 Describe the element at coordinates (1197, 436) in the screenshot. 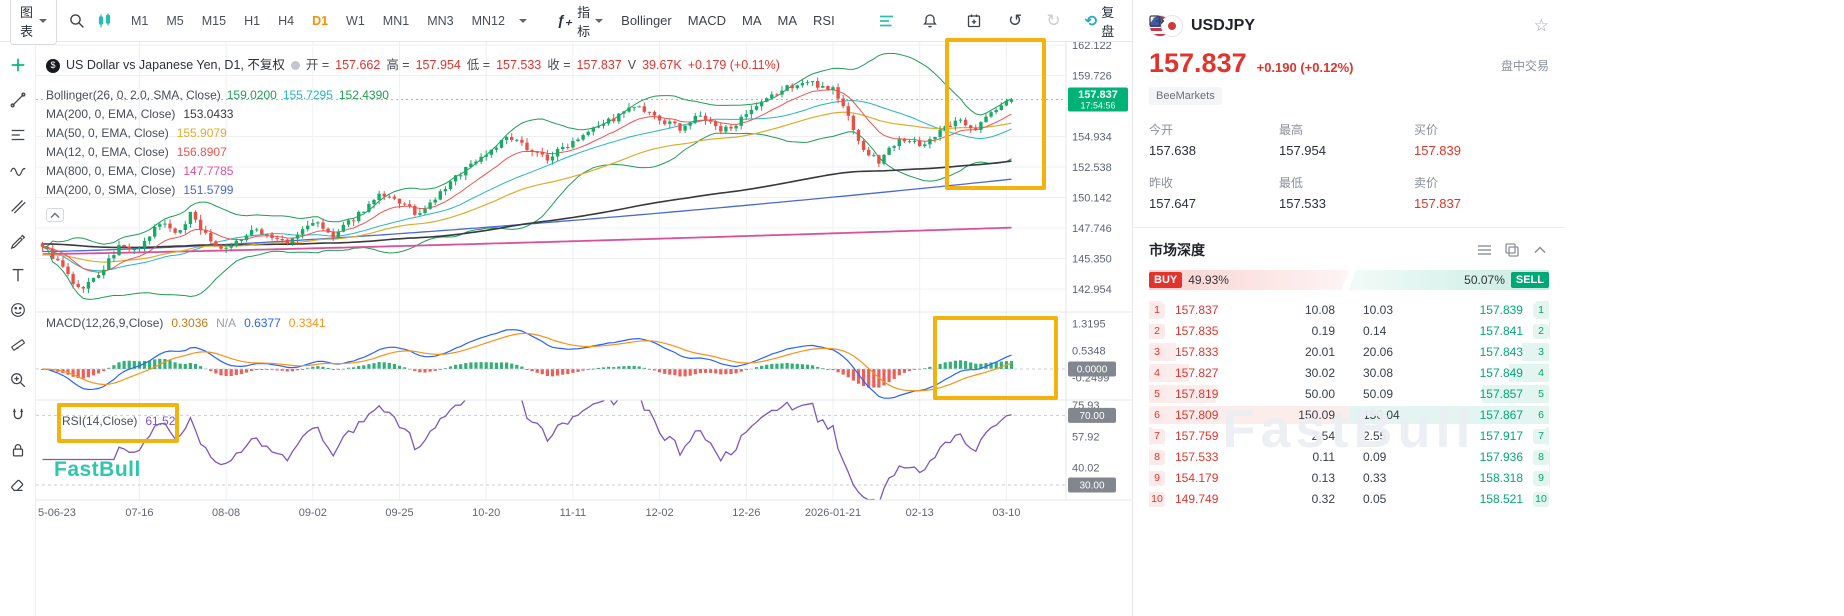

I see `bid-price: 157.759` at that location.